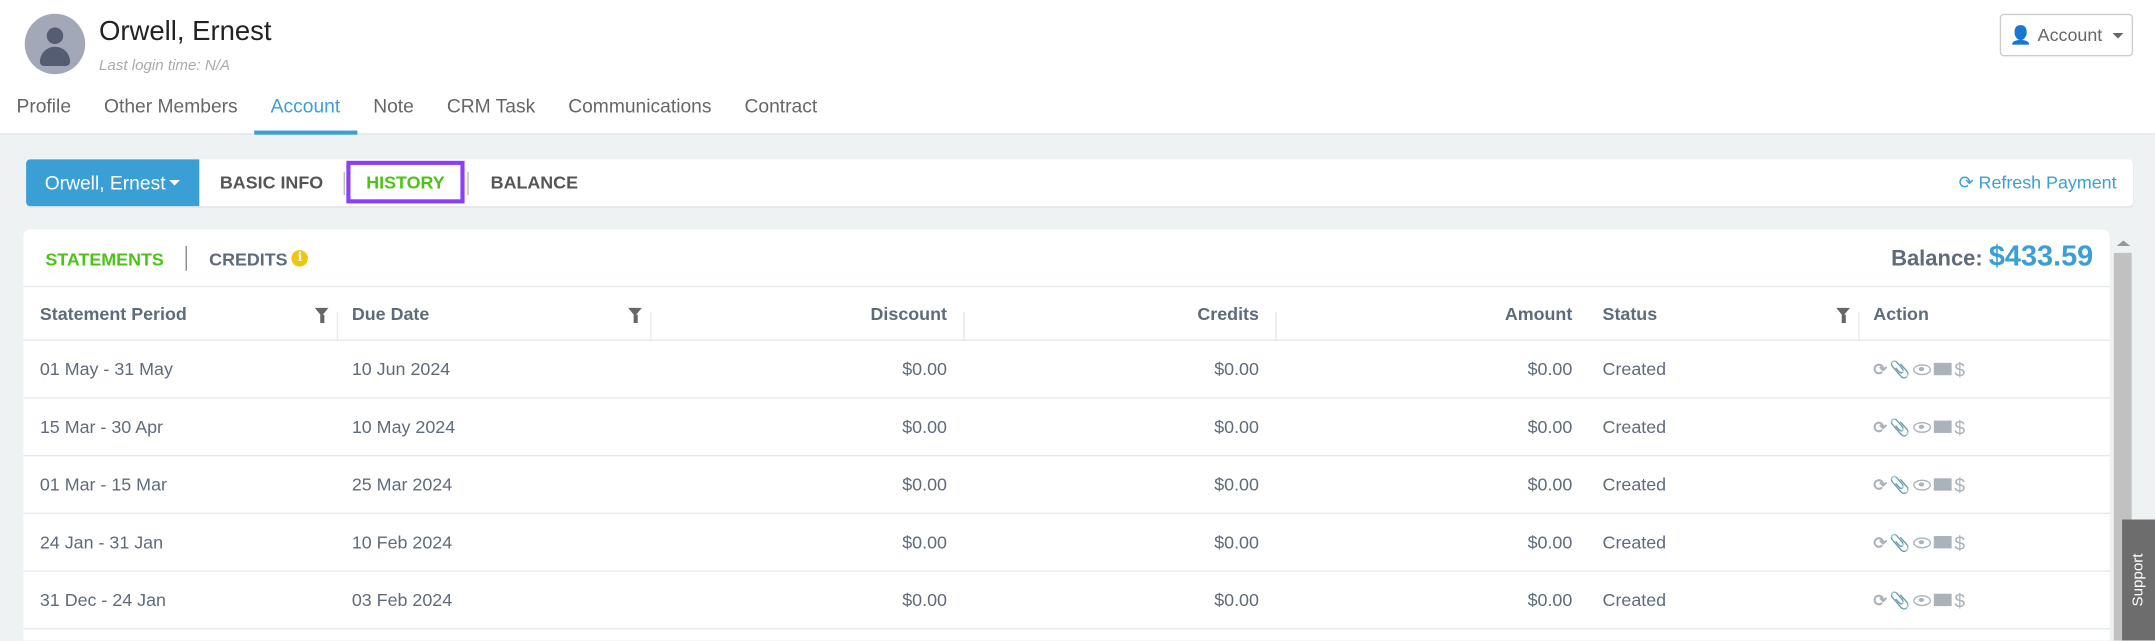 This screenshot has height=641, width=2155. I want to click on refresh-payment-link: ⟳ Refresh Payment, so click(2038, 182).